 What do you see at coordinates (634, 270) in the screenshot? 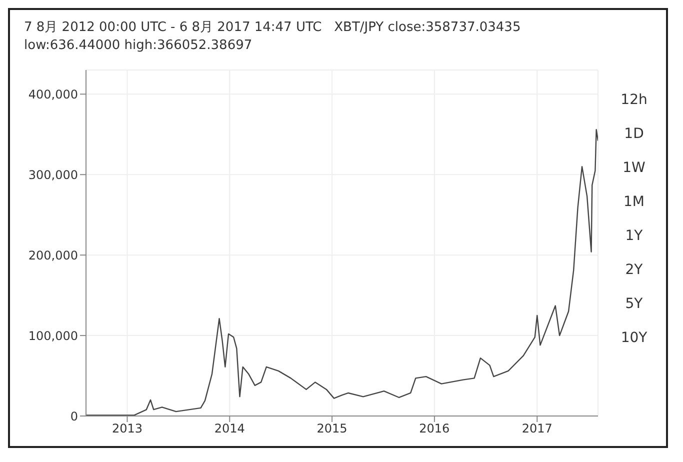
I see `range-button: 2Y` at bounding box center [634, 270].